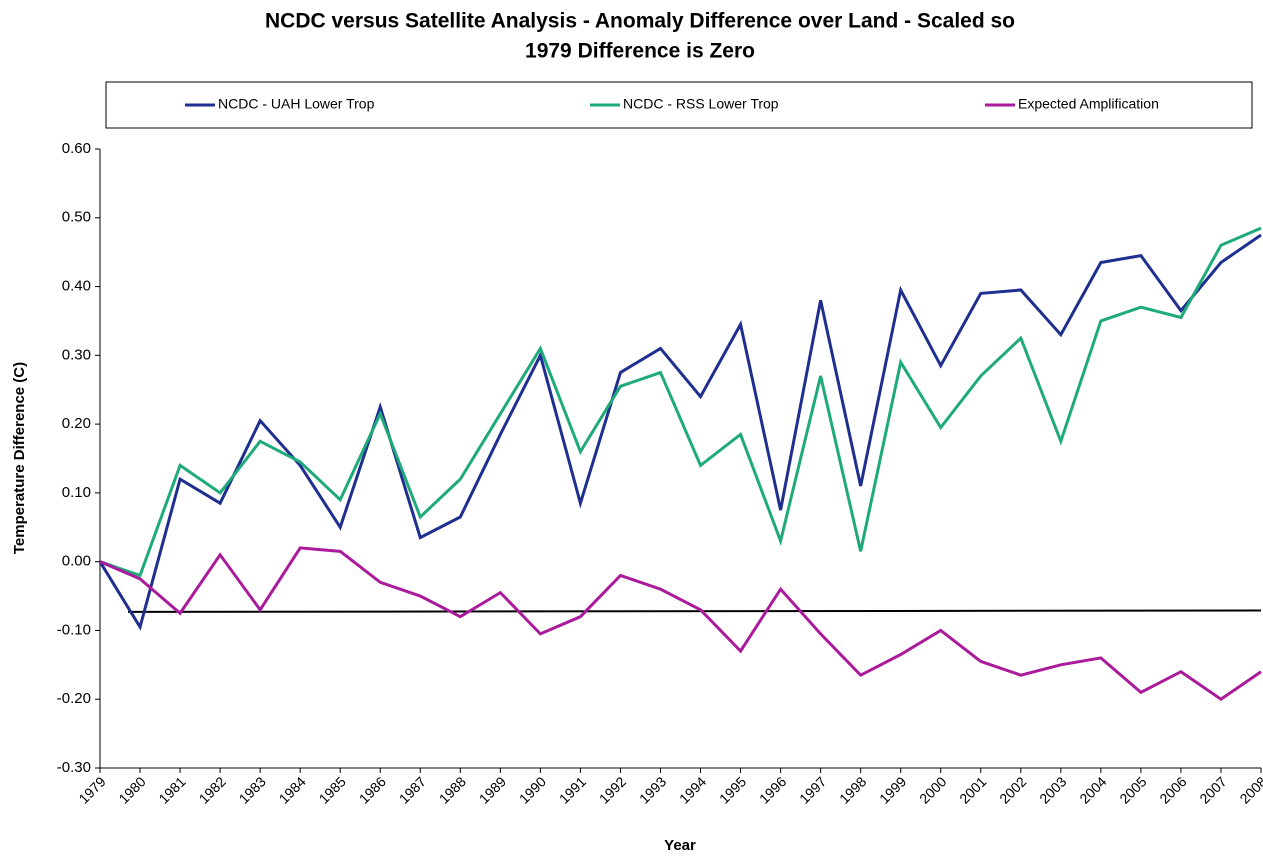  What do you see at coordinates (1052, 789) in the screenshot?
I see `x-tick-label: 2003` at bounding box center [1052, 789].